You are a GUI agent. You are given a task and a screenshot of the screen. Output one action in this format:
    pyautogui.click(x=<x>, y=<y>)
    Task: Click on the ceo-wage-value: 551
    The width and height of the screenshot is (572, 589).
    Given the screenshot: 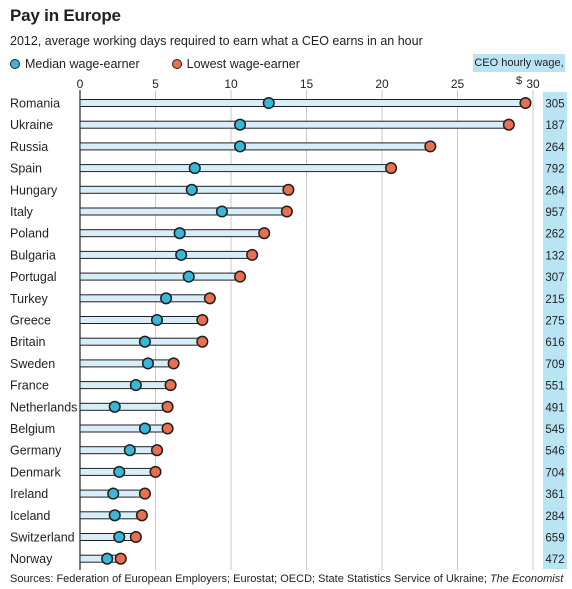 What is the action you would take?
    pyautogui.click(x=554, y=387)
    